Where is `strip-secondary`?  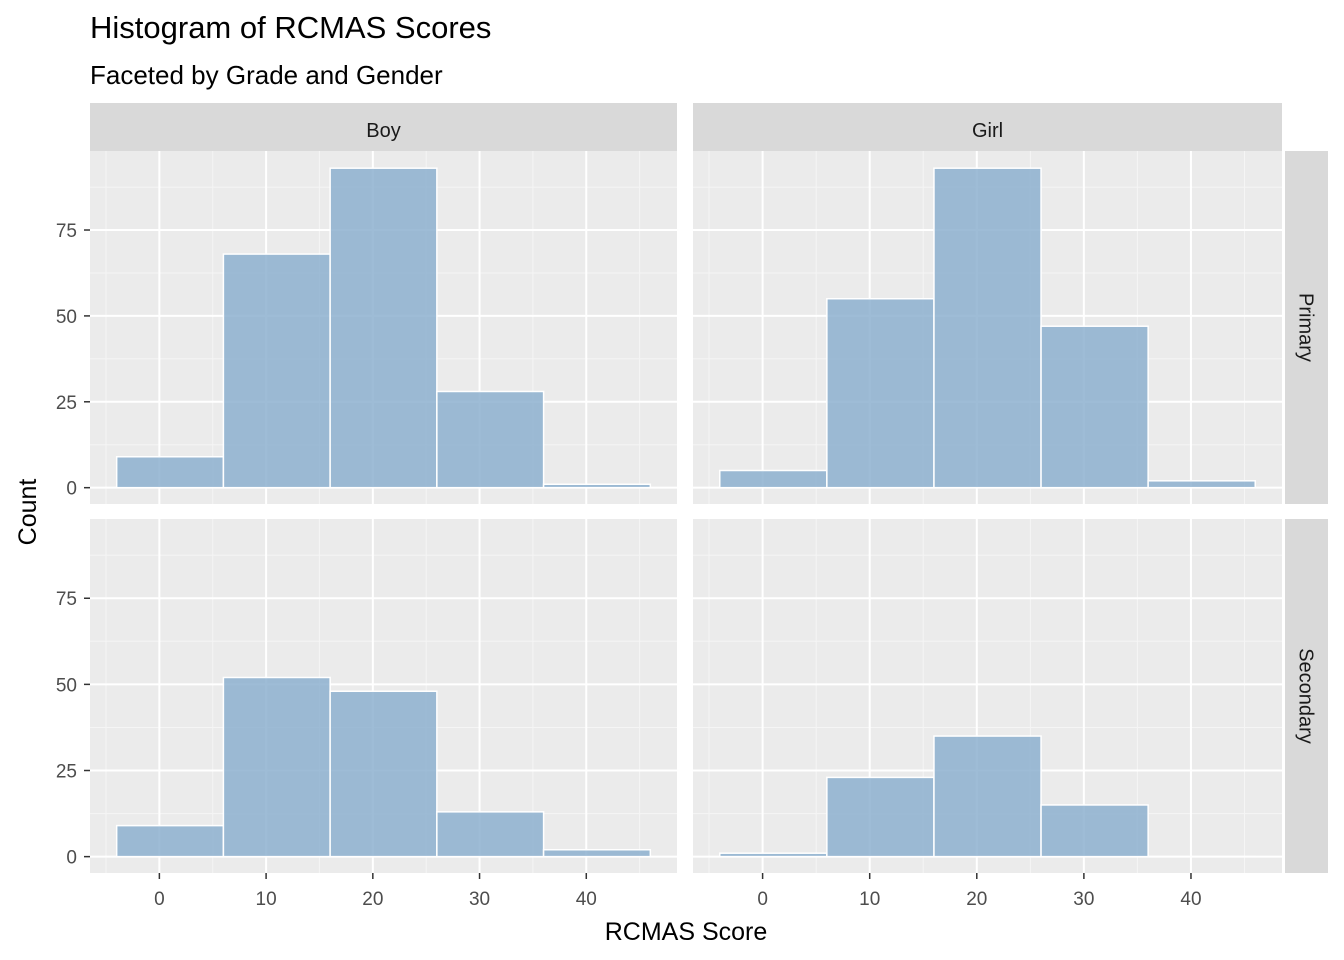 strip-secondary is located at coordinates (1306, 696).